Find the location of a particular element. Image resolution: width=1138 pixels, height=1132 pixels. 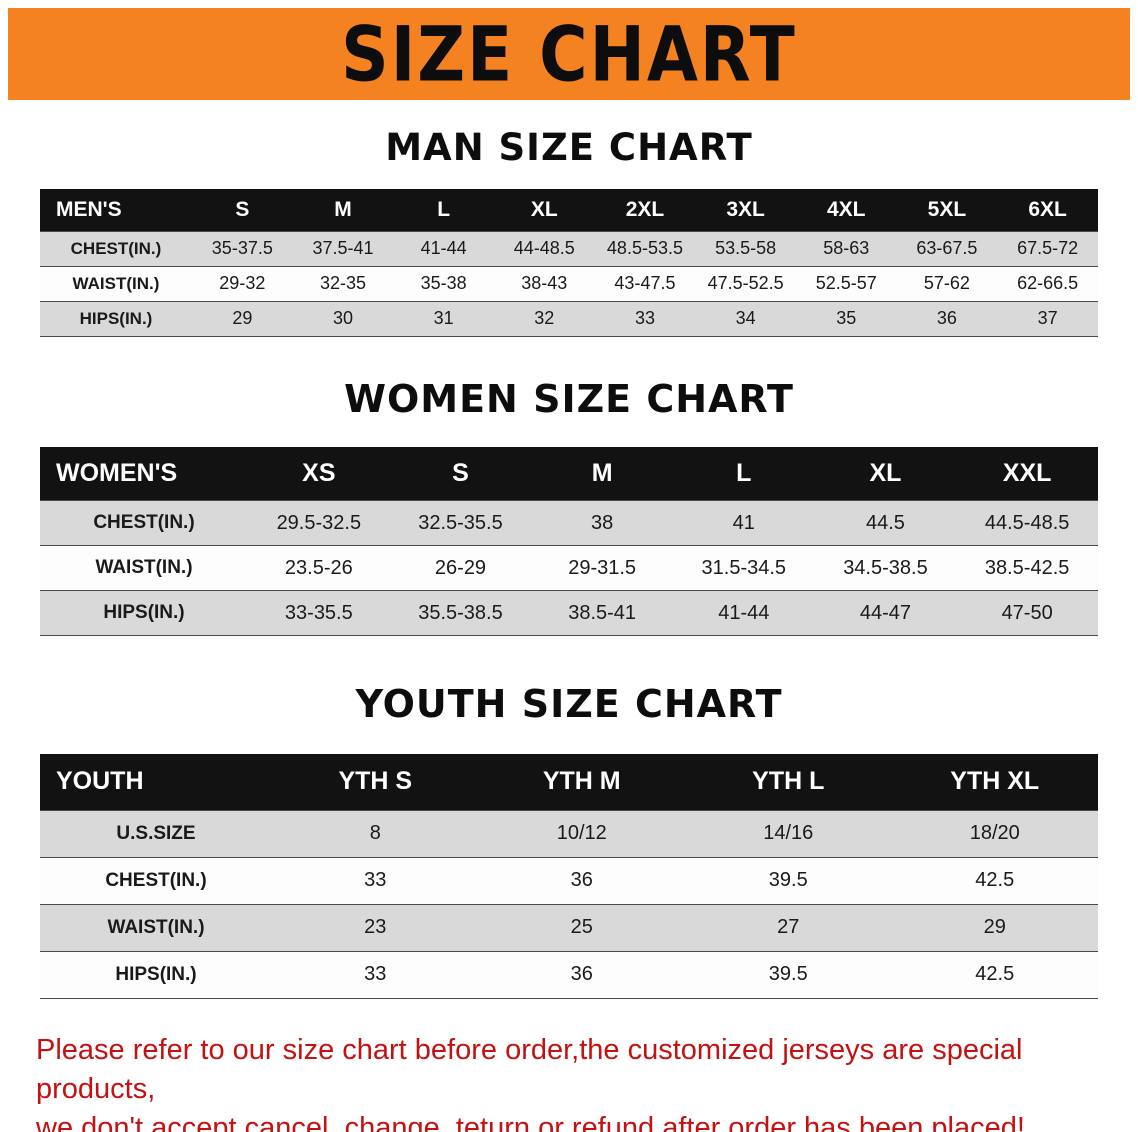

table-row: HIPS(IN.) 33 36 39.5 42.5 is located at coordinates (569, 974).